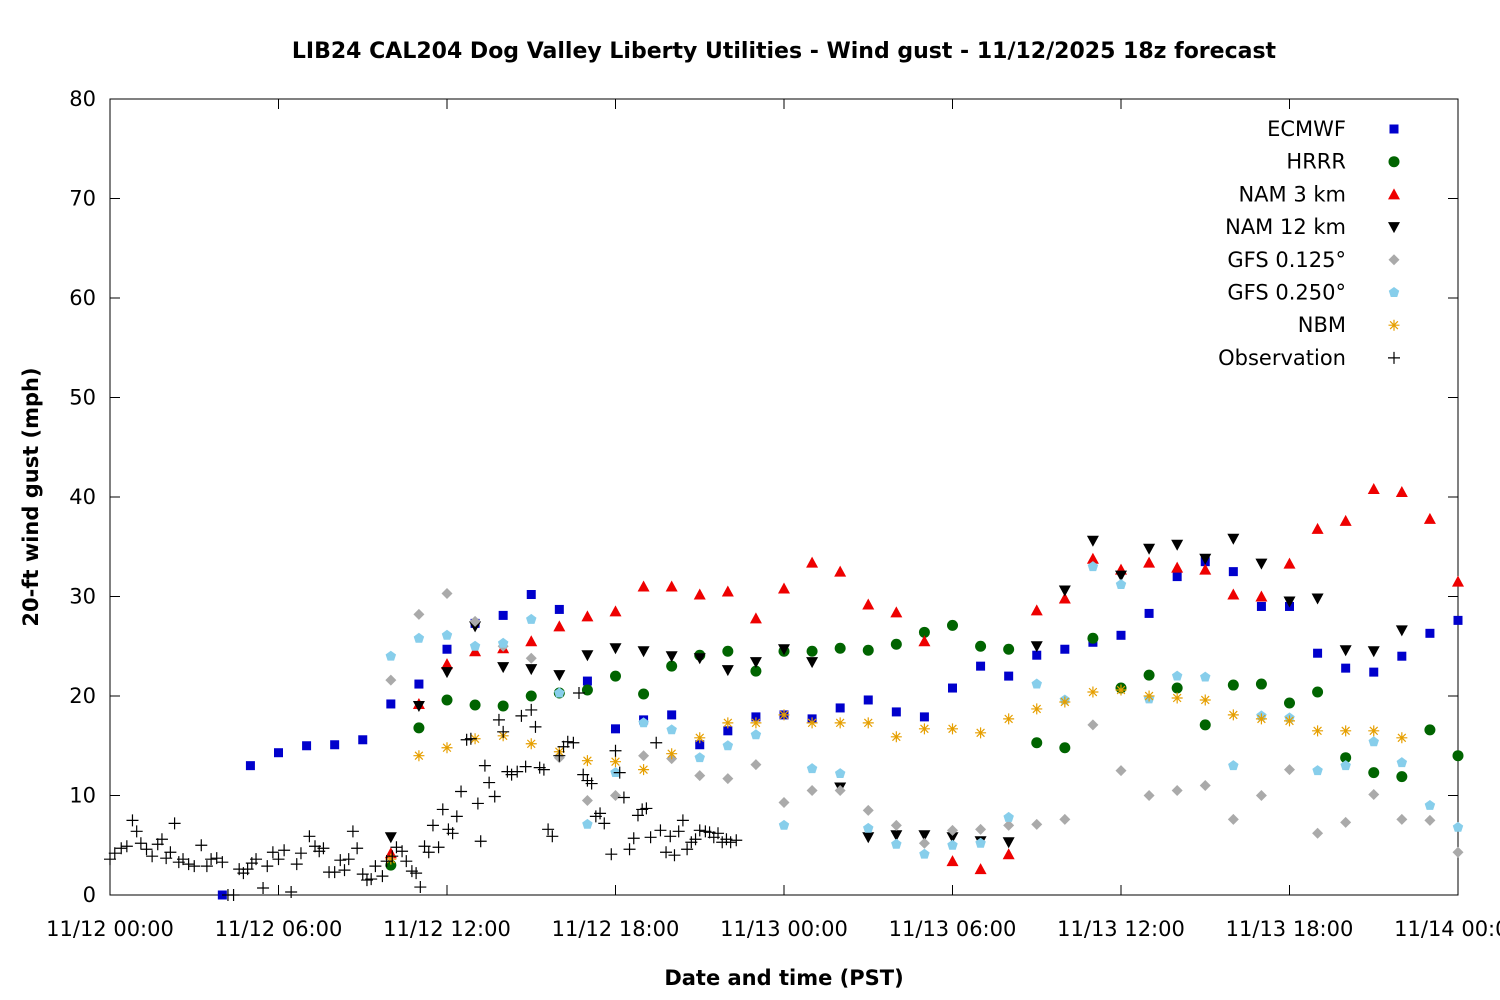  What do you see at coordinates (82, 597) in the screenshot?
I see `y-tick-label: 30` at bounding box center [82, 597].